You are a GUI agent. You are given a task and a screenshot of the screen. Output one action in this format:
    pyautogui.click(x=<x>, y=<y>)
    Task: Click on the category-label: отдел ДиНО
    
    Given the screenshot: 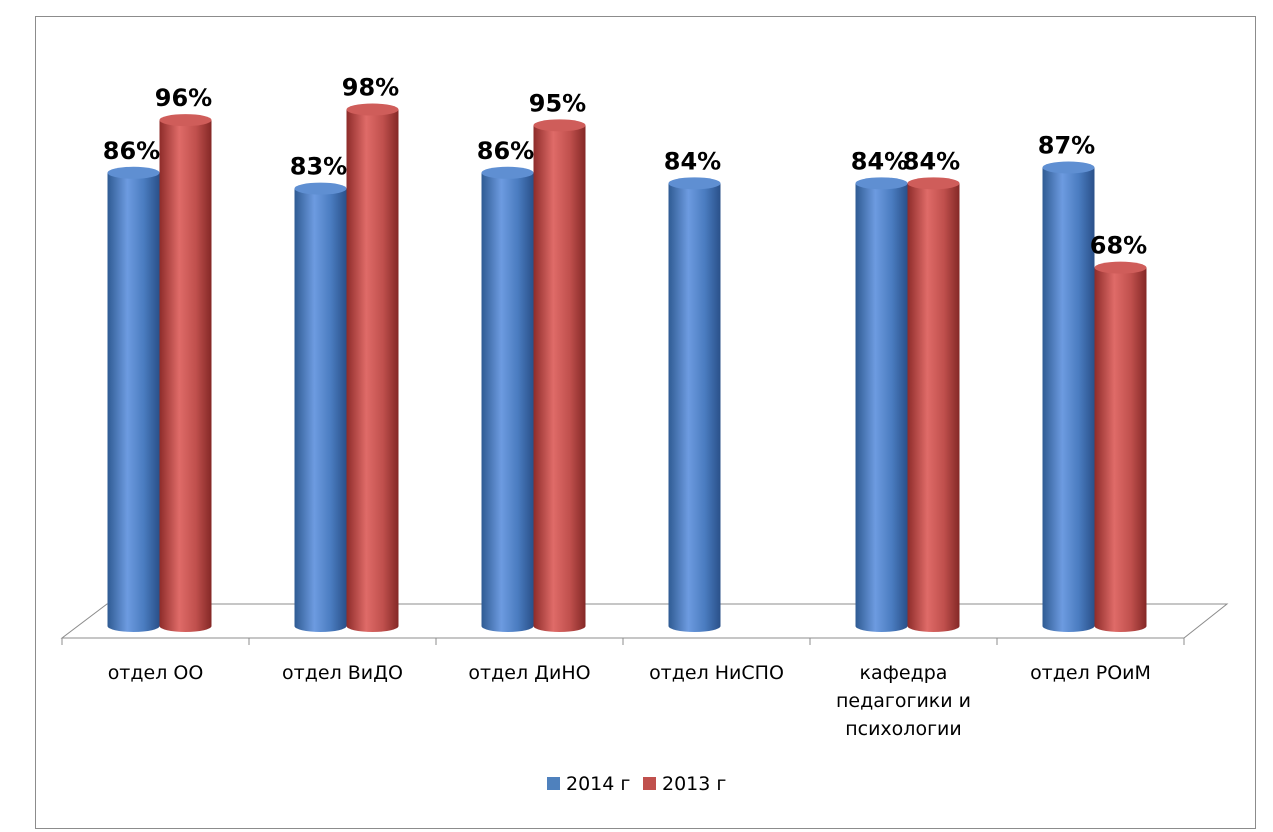 What is the action you would take?
    pyautogui.click(x=529, y=673)
    